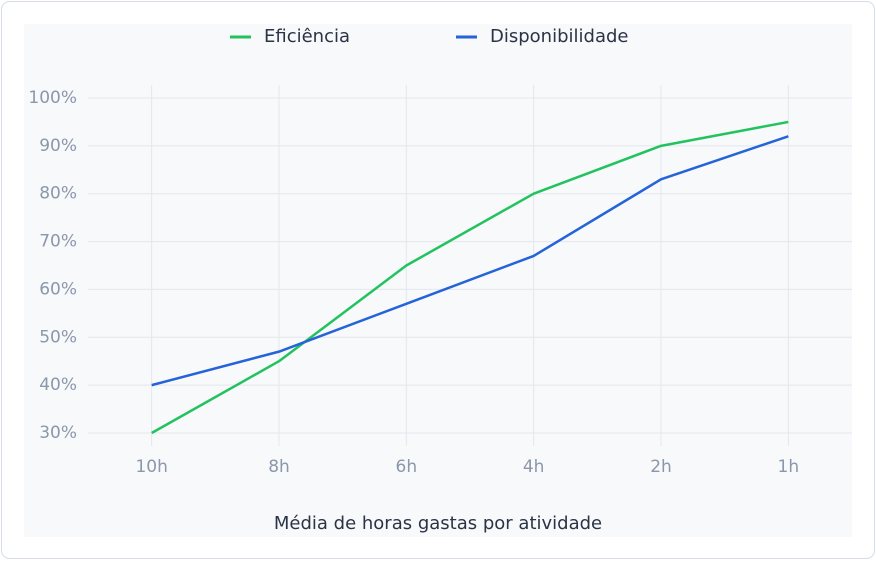 The image size is (876, 564). What do you see at coordinates (279, 467) in the screenshot?
I see `x-tick-label: 8h` at bounding box center [279, 467].